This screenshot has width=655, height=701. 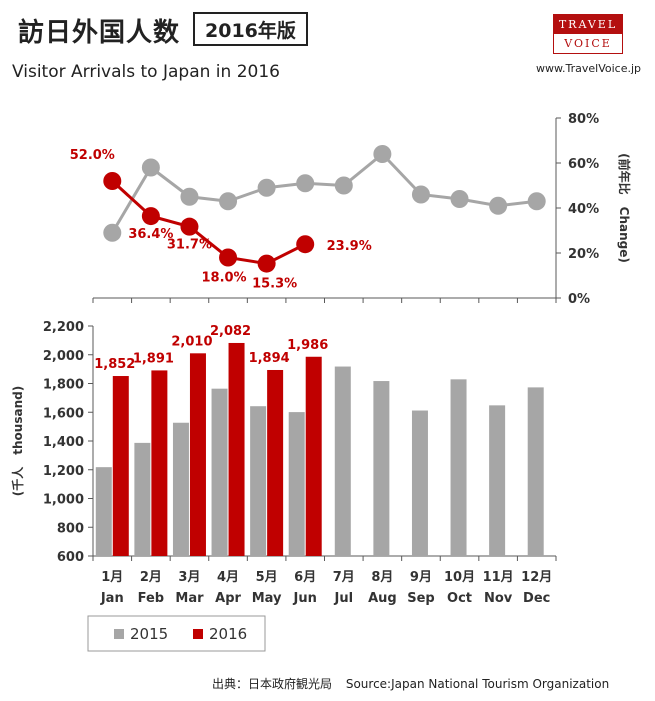 I want to click on page-subtitle: Visitor Arrivals to Japan in 2016, so click(x=146, y=72).